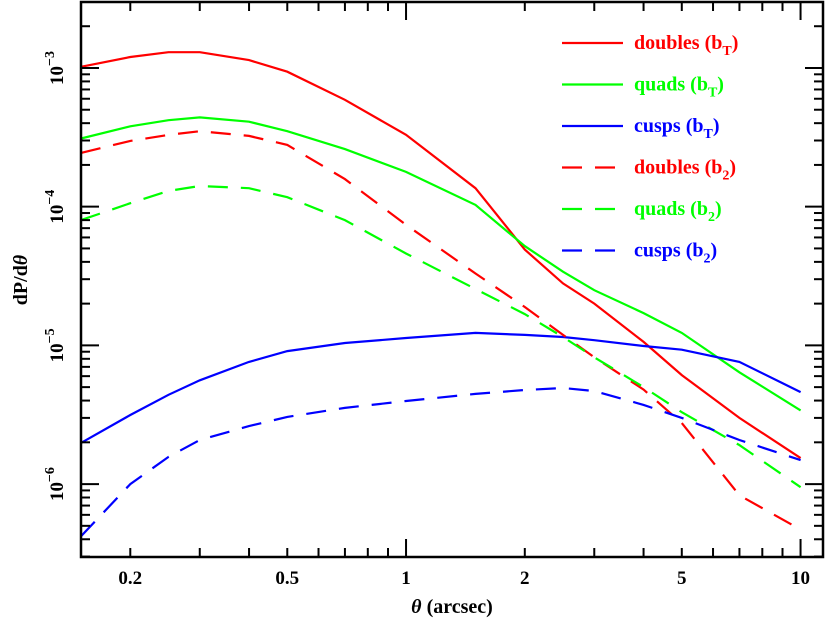  I want to click on y-tick-label: 10−6, so click(55, 484).